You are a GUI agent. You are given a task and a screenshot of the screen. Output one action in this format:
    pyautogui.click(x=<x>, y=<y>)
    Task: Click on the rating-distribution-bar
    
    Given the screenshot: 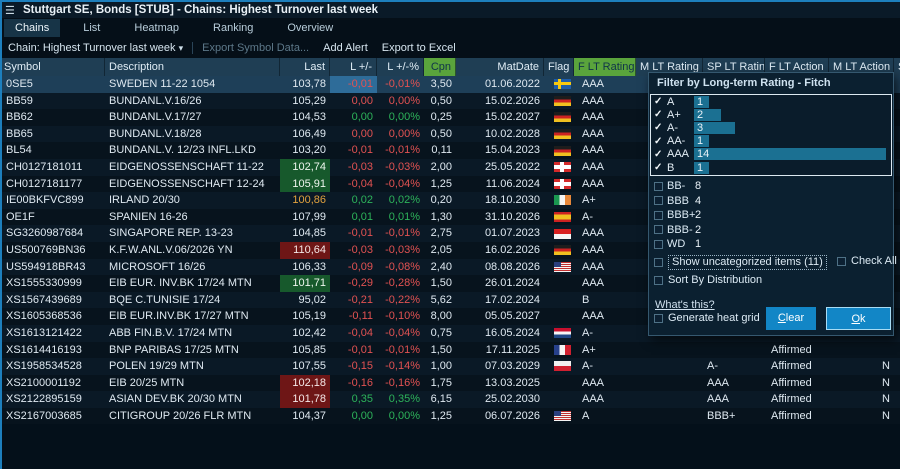 What is the action you would take?
    pyautogui.click(x=714, y=127)
    